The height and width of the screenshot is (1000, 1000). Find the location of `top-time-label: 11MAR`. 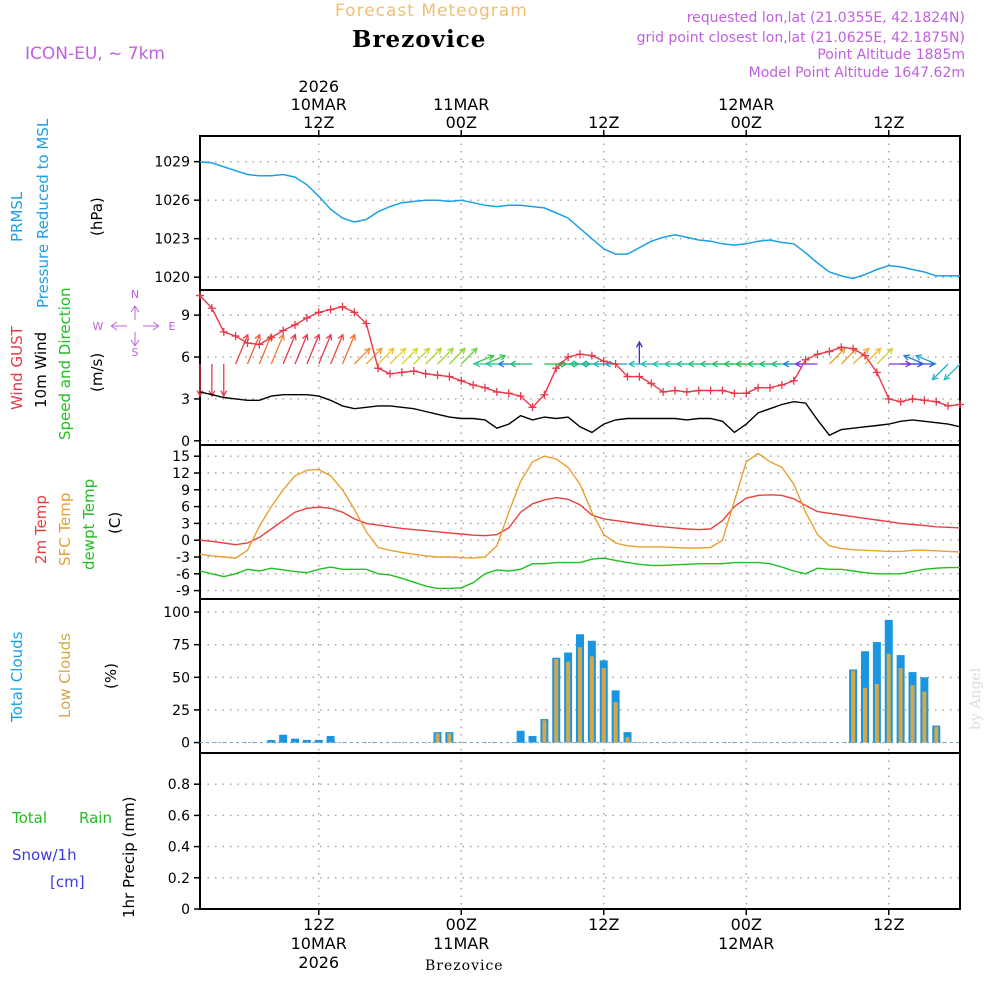

top-time-label: 11MAR is located at coordinates (461, 104).